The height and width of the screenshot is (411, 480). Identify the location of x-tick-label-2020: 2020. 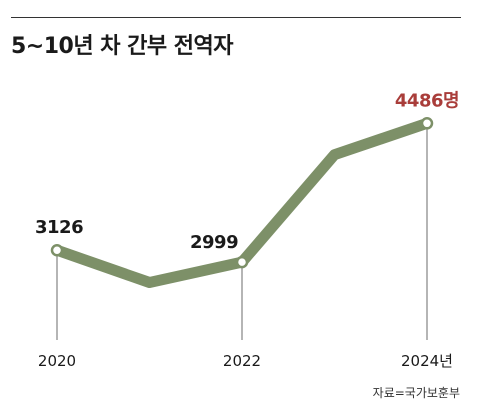
(57, 361).